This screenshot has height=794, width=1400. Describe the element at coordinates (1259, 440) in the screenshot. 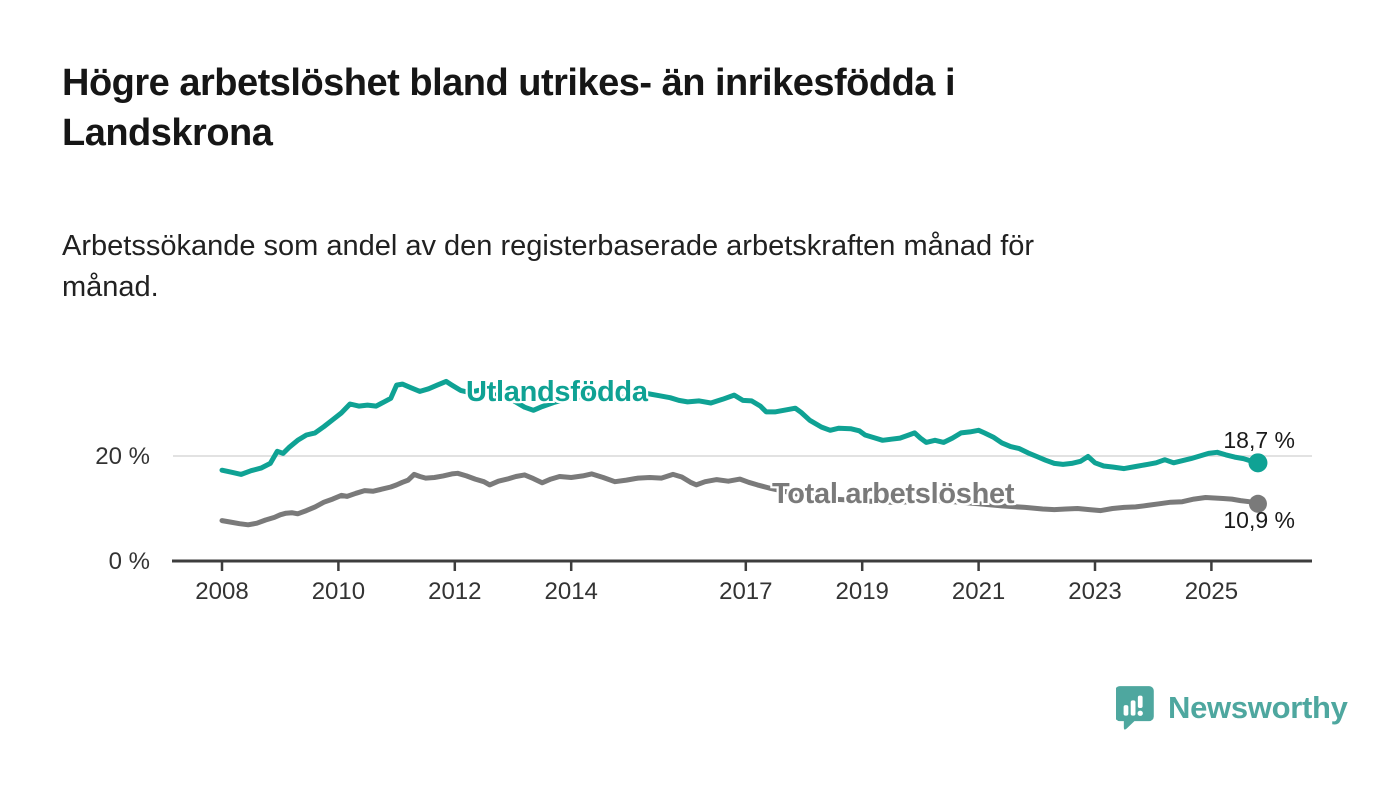

I see `end-value-label-utlandsfodda: 18,7 %` at that location.